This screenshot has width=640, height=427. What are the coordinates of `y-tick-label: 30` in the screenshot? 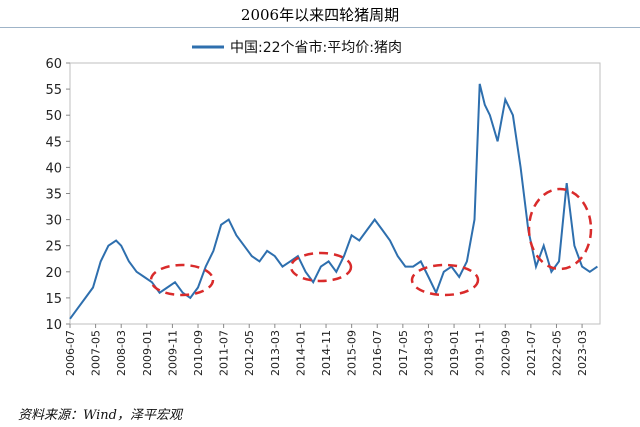 It's located at (53, 221).